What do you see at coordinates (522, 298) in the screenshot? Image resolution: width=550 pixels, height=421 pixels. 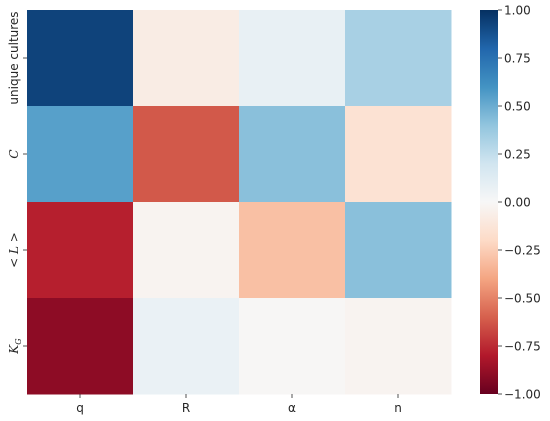 I see `colorbar-tick-label: −0.50` at bounding box center [522, 298].